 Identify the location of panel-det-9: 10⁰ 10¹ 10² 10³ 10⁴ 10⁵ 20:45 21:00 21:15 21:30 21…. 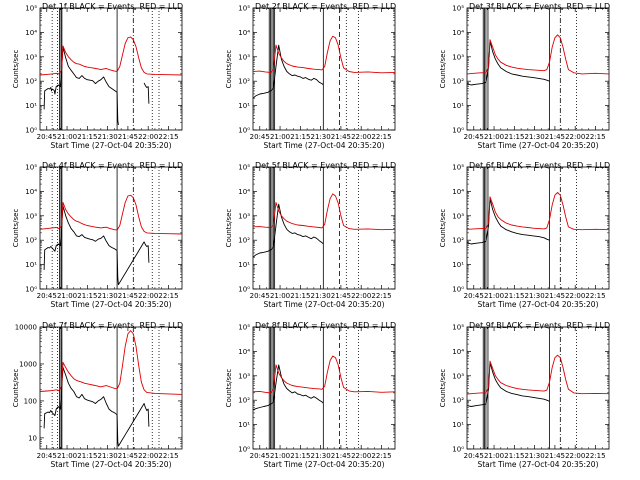
(524, 395).